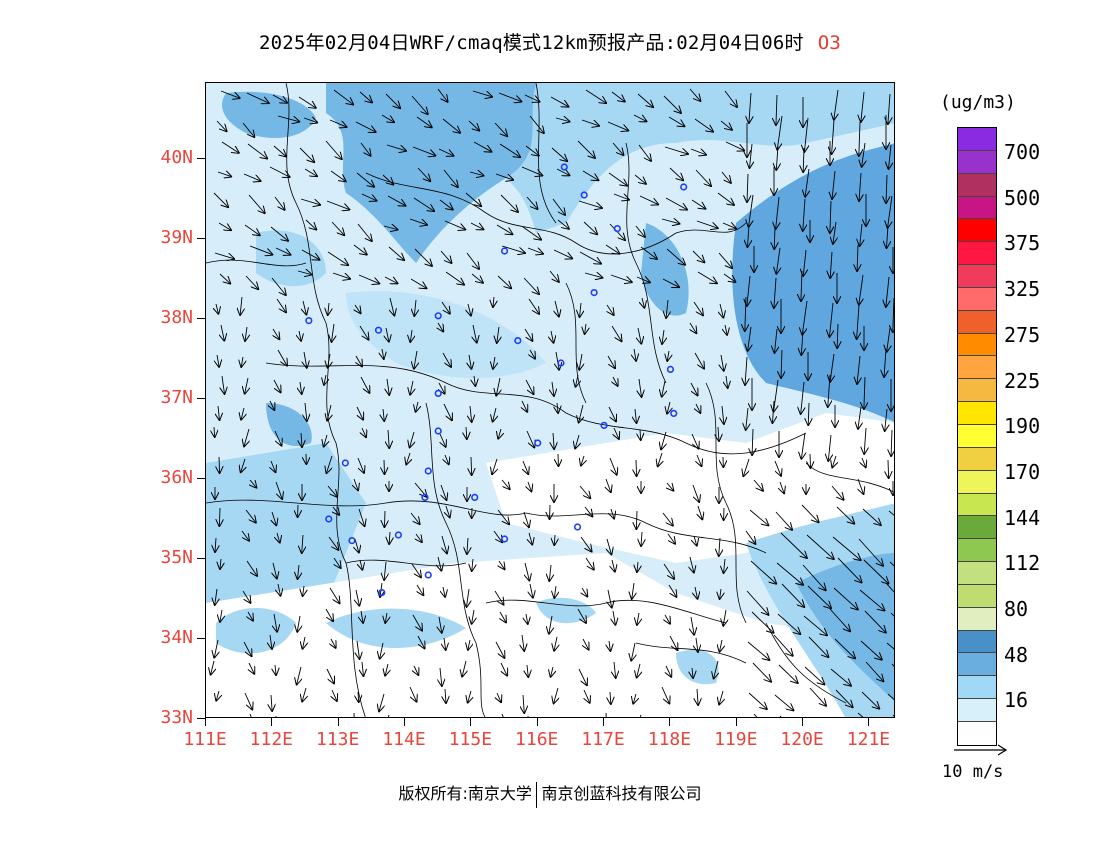  Describe the element at coordinates (176, 317) in the screenshot. I see `latitude-label: 38N` at that location.